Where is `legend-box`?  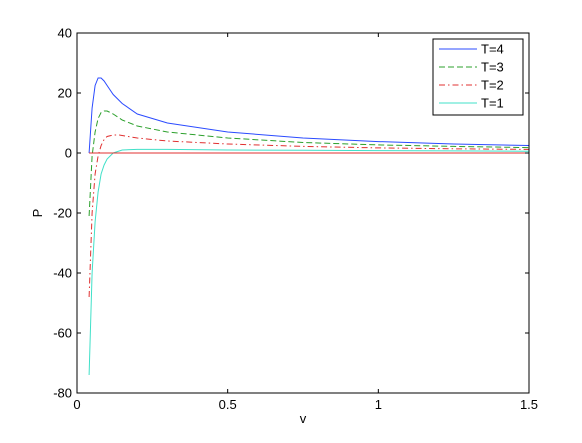
legend-box is located at coordinates (478, 77).